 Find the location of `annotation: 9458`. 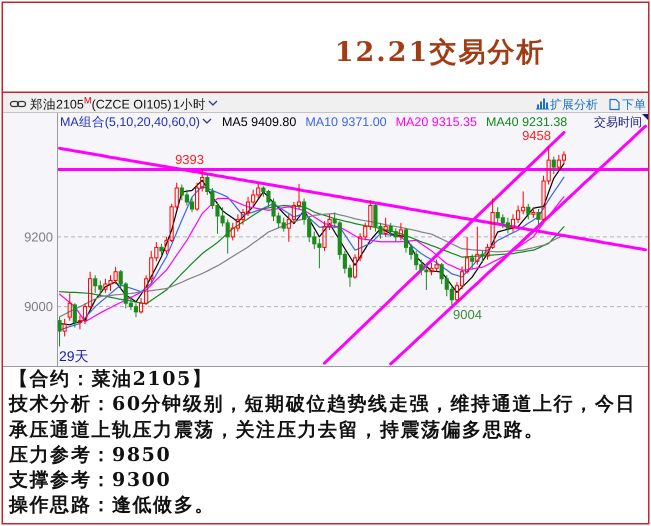

annotation: 9458 is located at coordinates (536, 135).